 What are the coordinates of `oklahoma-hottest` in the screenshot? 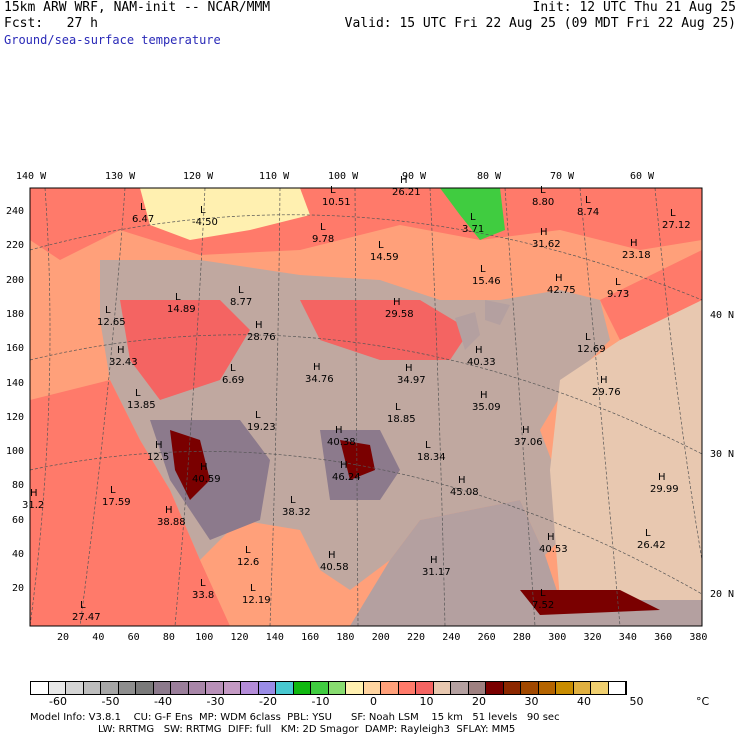 It's located at (357, 460).